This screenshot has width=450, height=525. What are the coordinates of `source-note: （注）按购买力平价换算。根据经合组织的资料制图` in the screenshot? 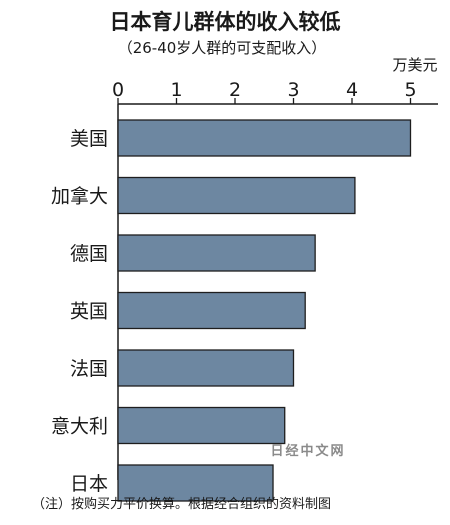 It's located at (181, 504).